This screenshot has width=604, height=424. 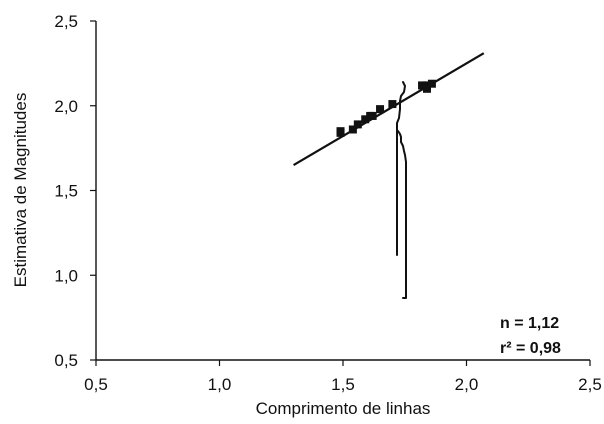 What do you see at coordinates (66, 106) in the screenshot?
I see `y-tick-label: 2,0` at bounding box center [66, 106].